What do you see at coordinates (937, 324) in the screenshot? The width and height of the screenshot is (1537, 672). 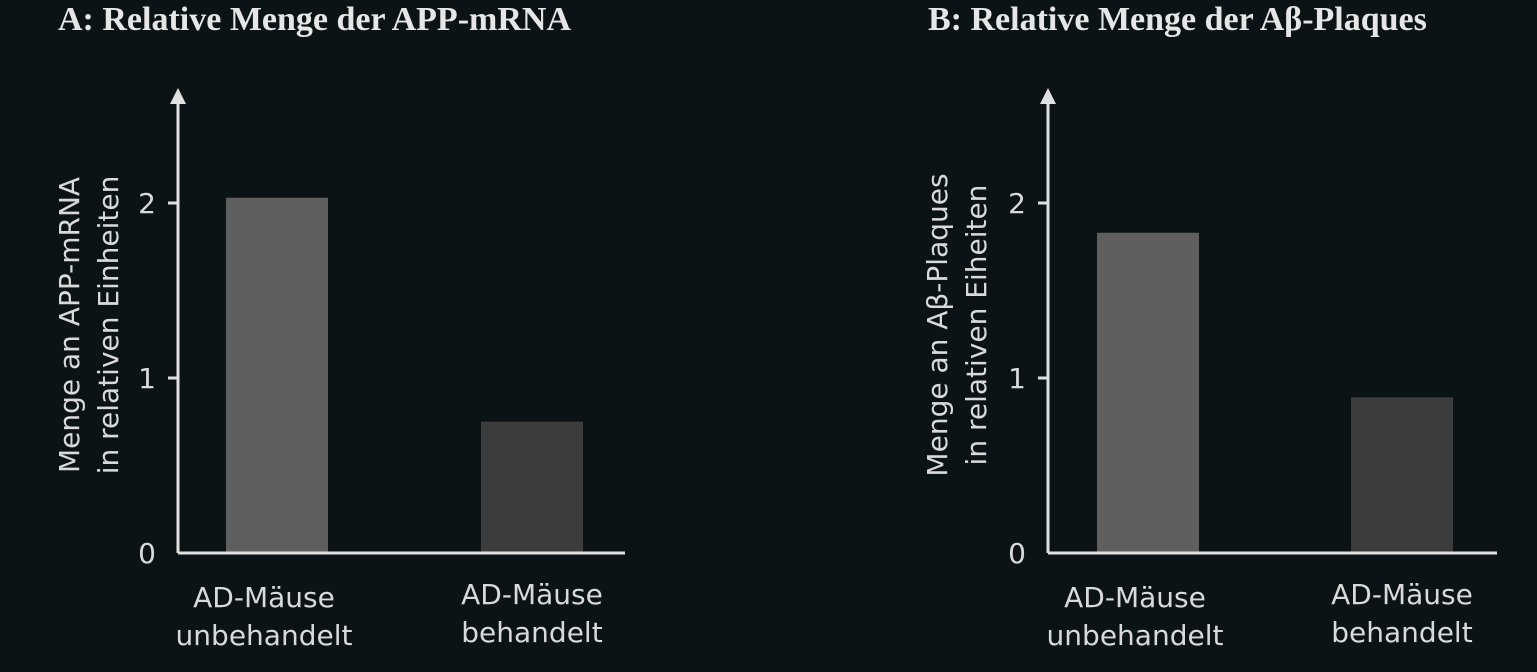 I see `y-axis-label-line-1: Menge an Aβ-Plaques` at bounding box center [937, 324].